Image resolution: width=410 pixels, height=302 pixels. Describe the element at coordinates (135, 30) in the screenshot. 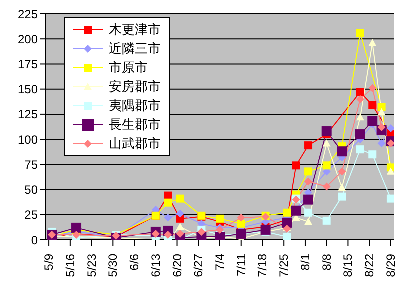

I see `legend-label: 木更津市` at that location.